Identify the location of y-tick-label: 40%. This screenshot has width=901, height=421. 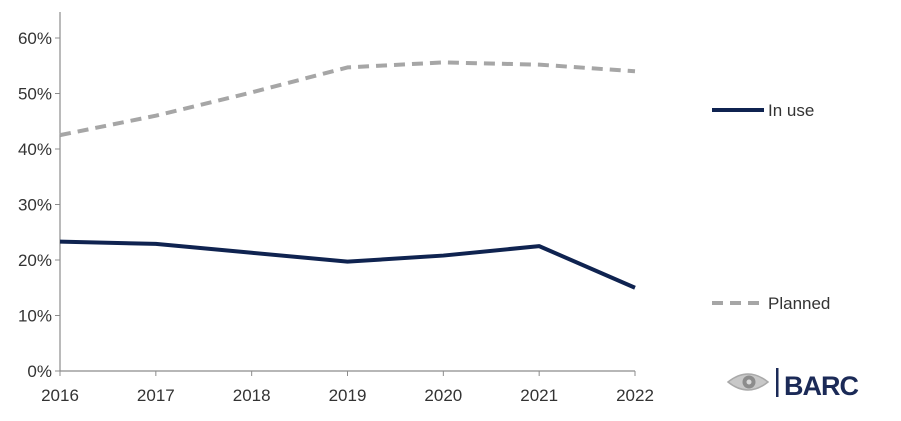
(35, 149).